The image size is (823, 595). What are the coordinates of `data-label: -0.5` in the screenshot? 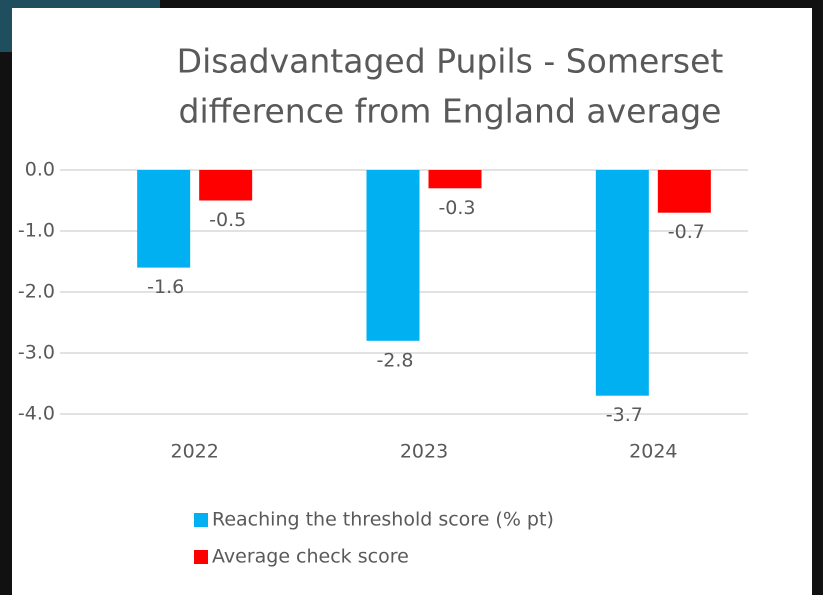 It's located at (227, 220).